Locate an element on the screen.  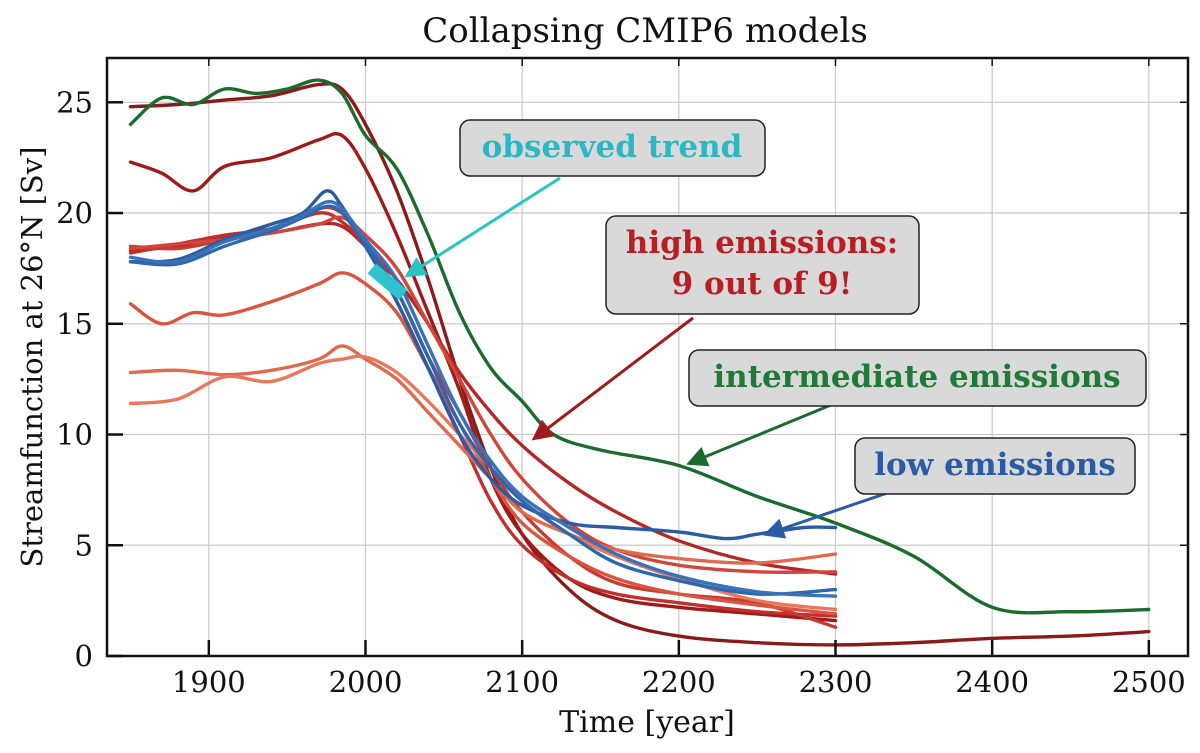
x-tick-label: 2000 is located at coordinates (366, 682).